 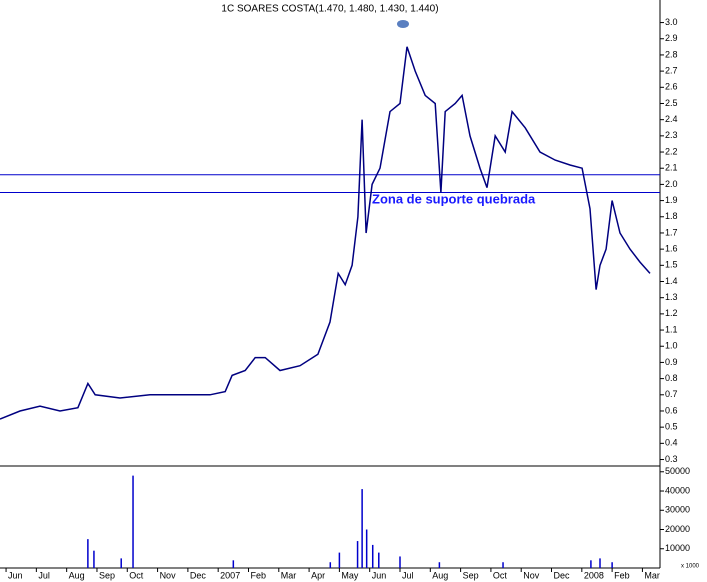 I want to click on y-tick-label: 2.8, so click(x=671, y=54).